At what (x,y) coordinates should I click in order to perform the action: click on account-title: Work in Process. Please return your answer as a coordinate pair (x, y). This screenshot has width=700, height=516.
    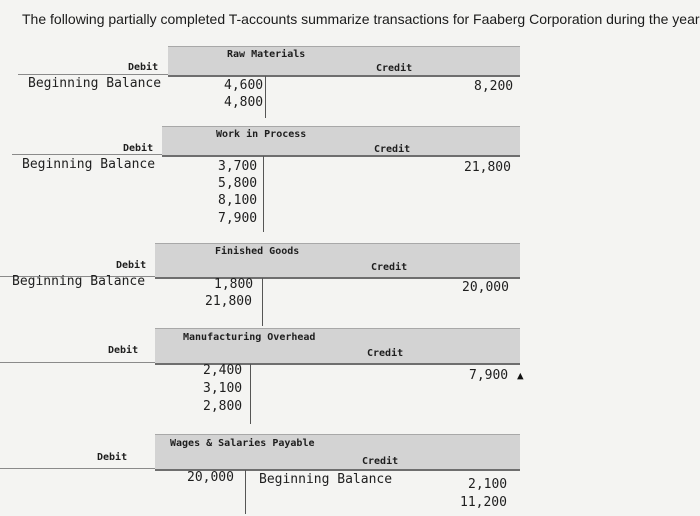
    Looking at the image, I should click on (261, 134).